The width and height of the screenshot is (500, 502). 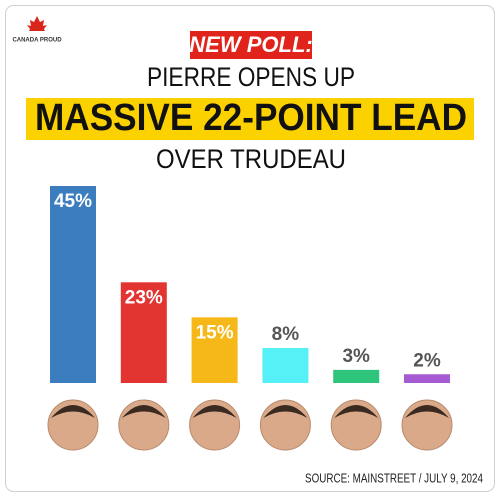 I want to click on value-label: 3%, so click(x=356, y=356).